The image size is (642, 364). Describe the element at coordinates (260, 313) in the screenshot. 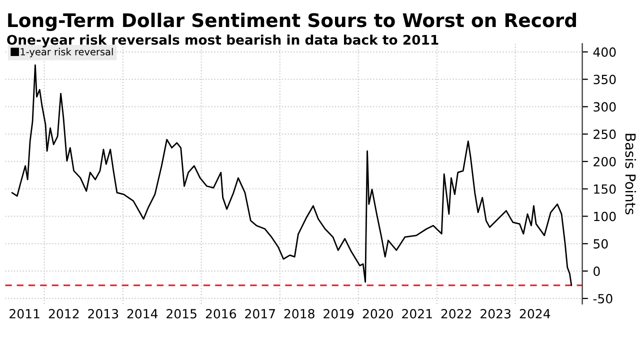

I see `x-tick-label: 2017` at that location.